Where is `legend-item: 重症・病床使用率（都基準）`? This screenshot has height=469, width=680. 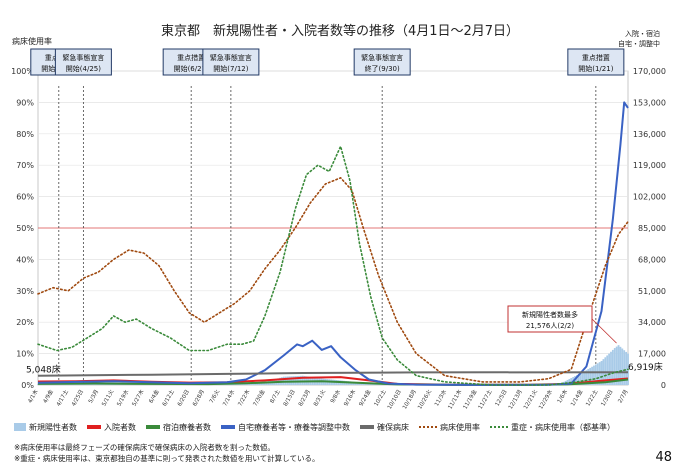
legend-item: 重症・病床使用率（都基準） is located at coordinates (552, 427).